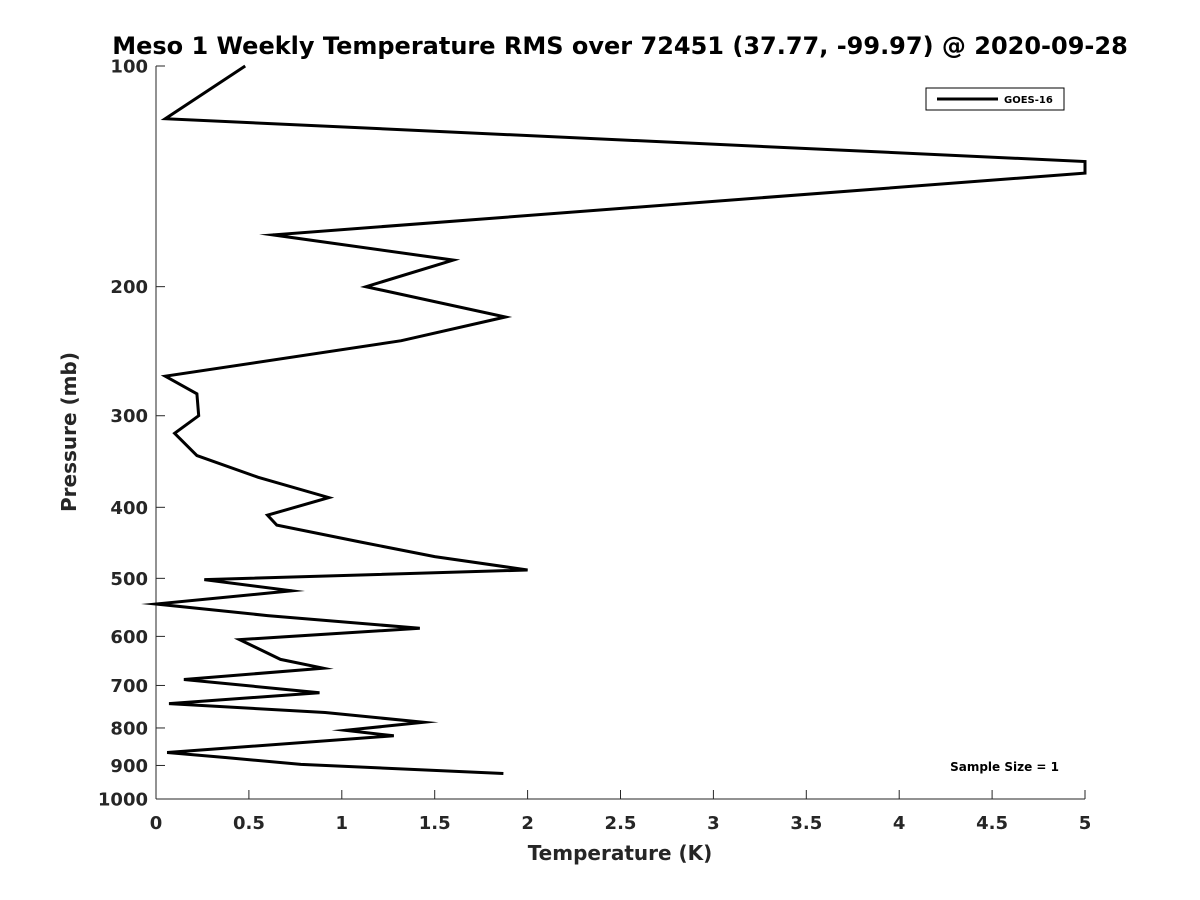 This screenshot has width=1200, height=900. I want to click on x-tick-label: 0.5, so click(249, 823).